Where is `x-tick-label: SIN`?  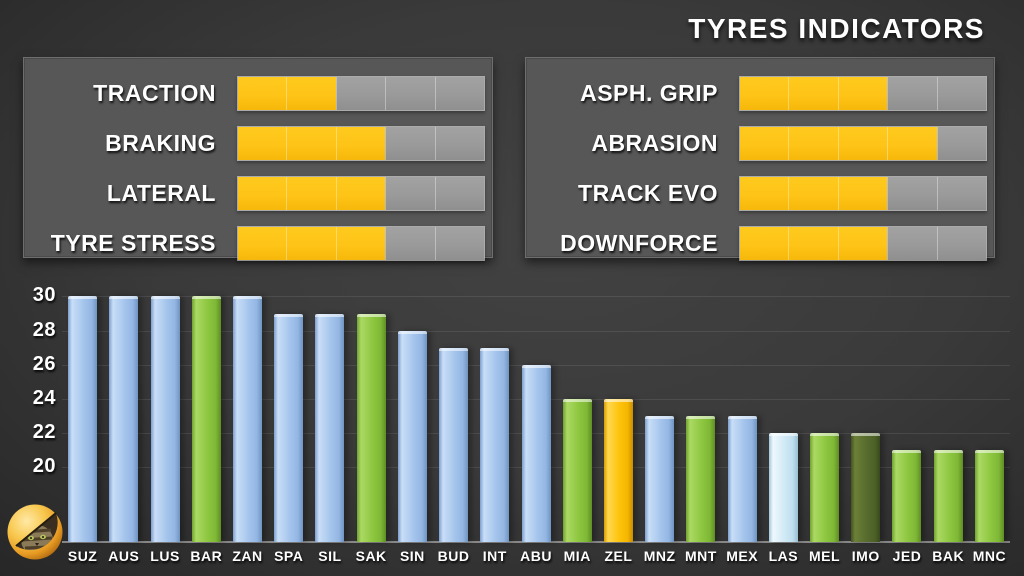
x-tick-label: SIN is located at coordinates (412, 556).